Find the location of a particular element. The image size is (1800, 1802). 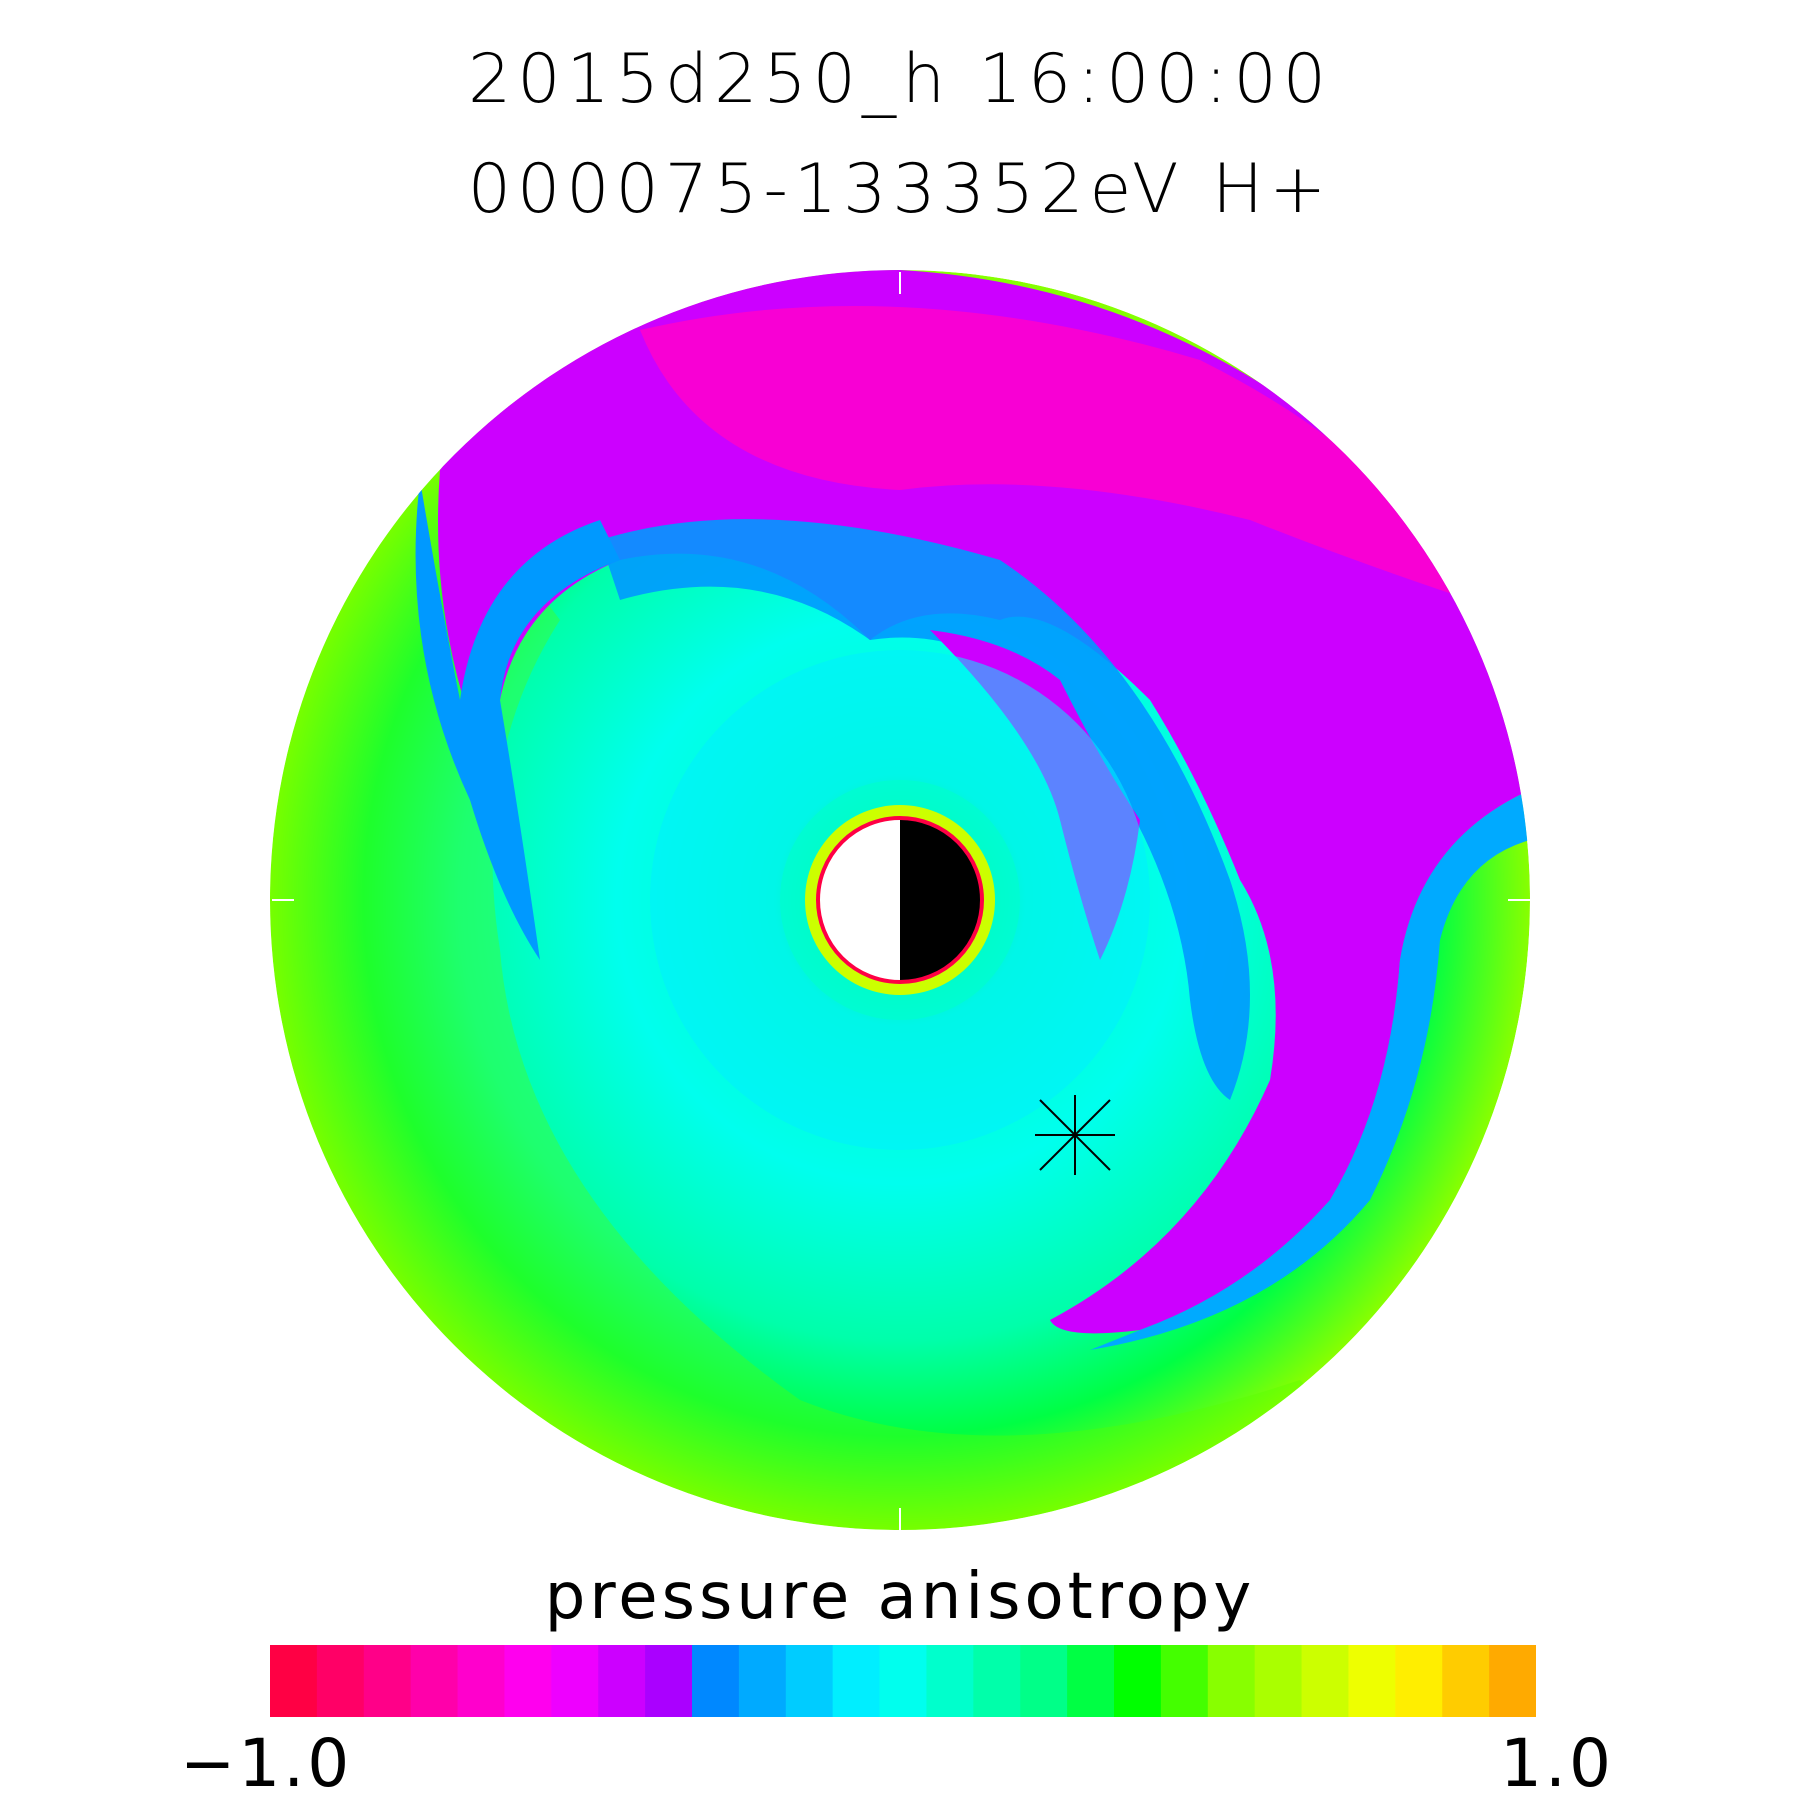

blue-band-right is located at coordinates (1310, 1070).